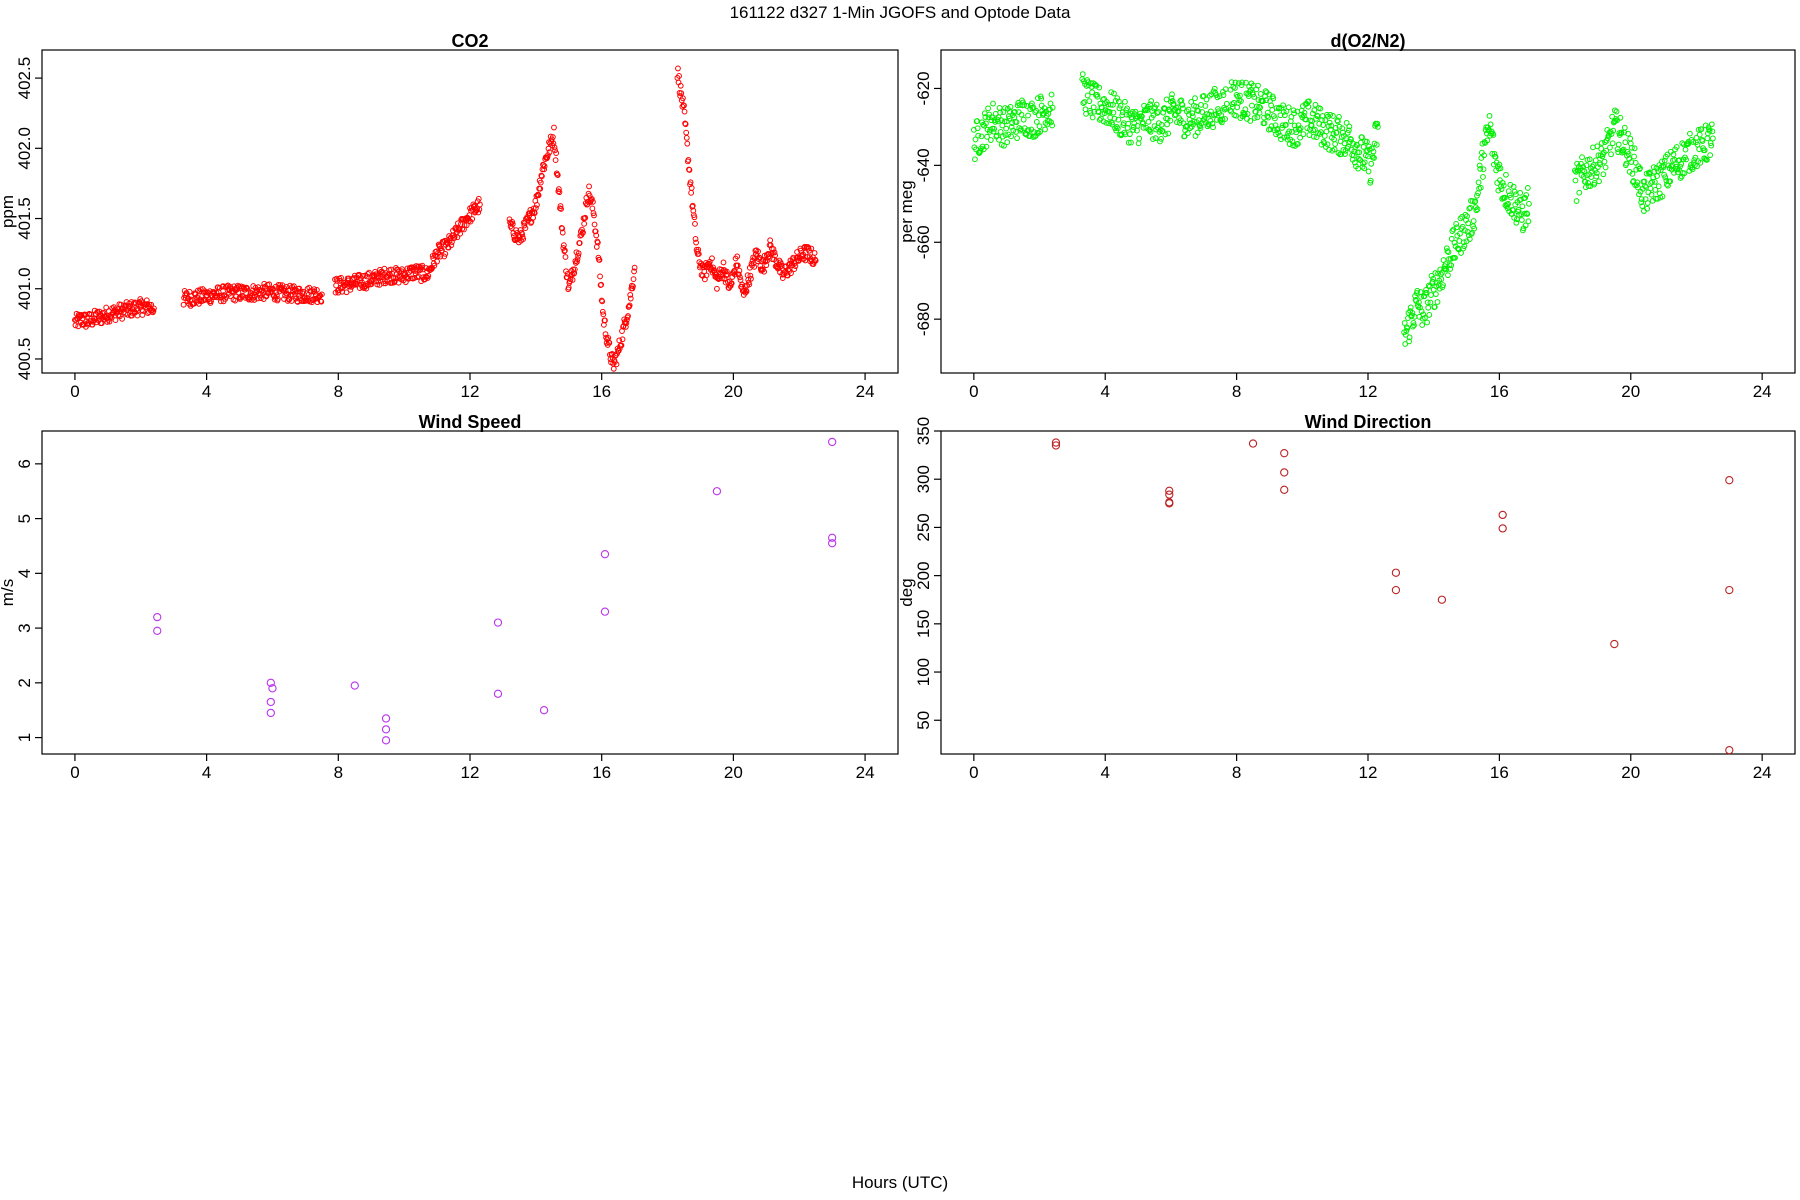 The width and height of the screenshot is (1800, 1200). Describe the element at coordinates (906, 592) in the screenshot. I see `wind_direction-y-axis-label: deg` at that location.